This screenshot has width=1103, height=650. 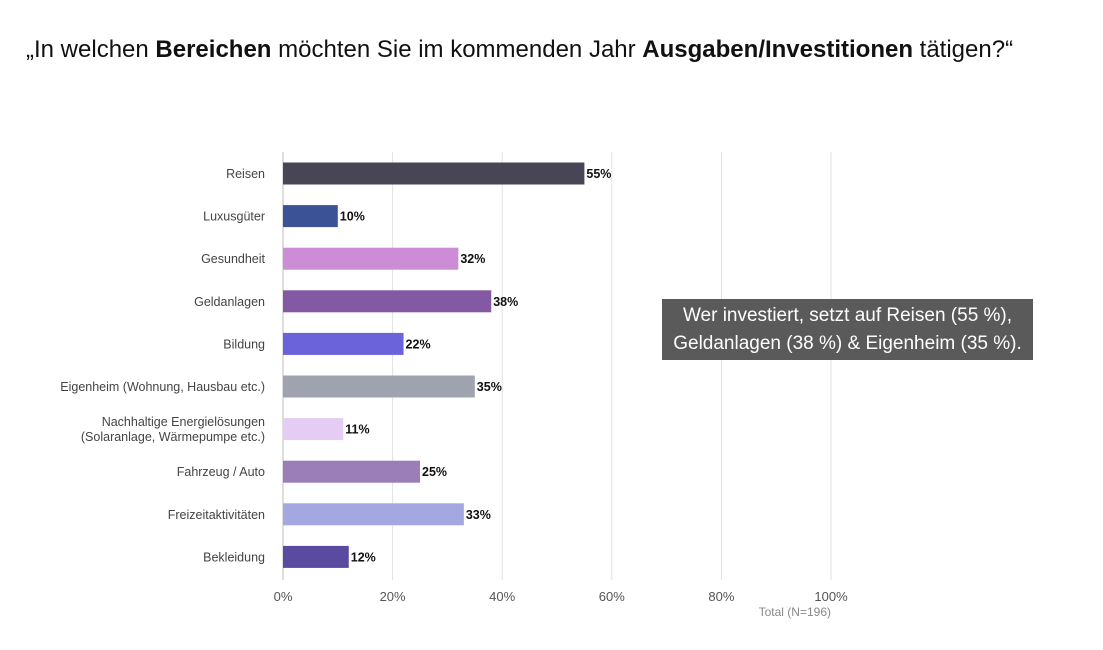 What do you see at coordinates (434, 472) in the screenshot?
I see `data-label: 25%` at bounding box center [434, 472].